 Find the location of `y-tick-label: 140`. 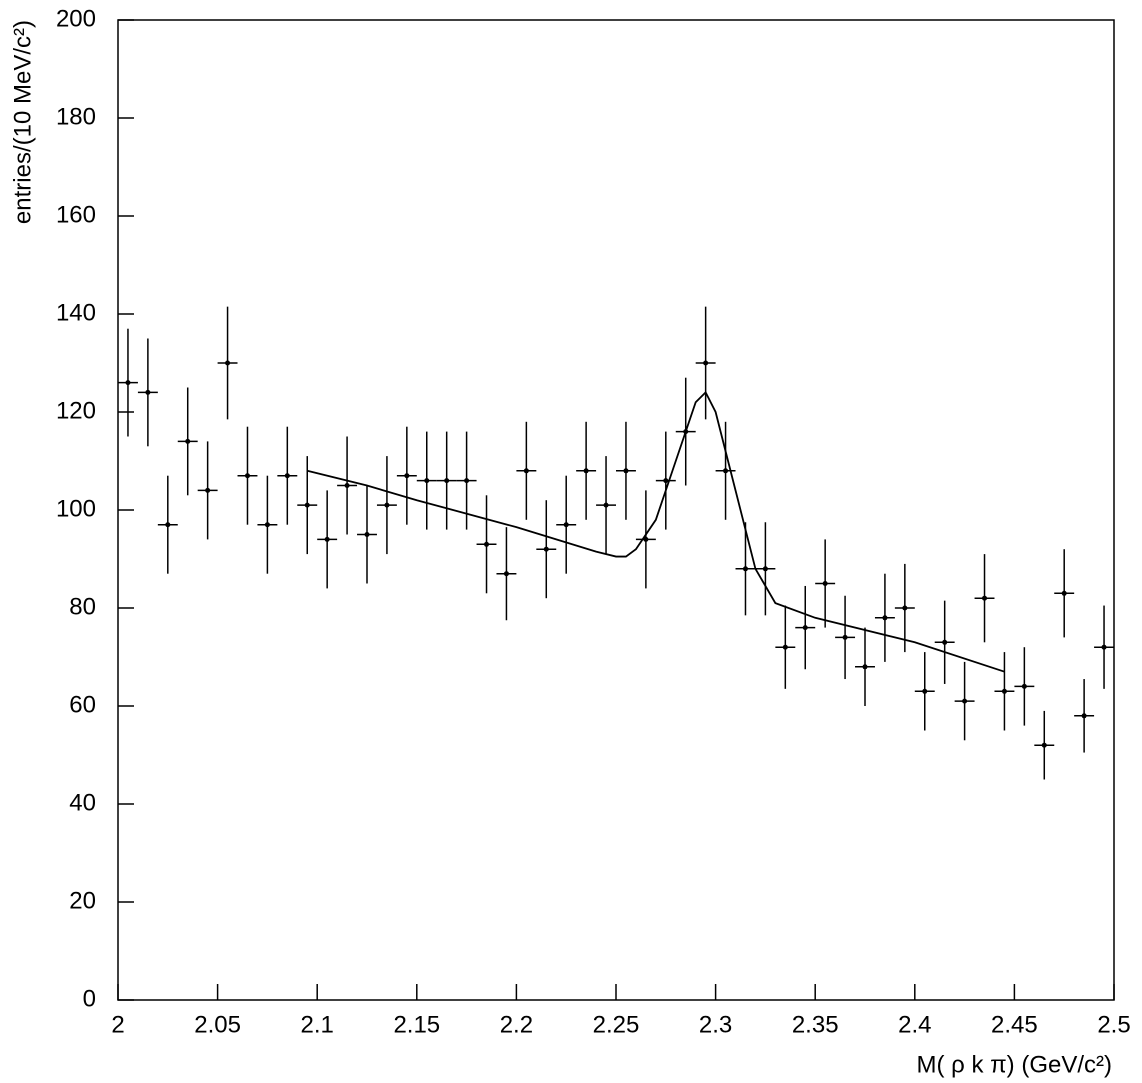

y-tick-label: 140 is located at coordinates (76, 312).